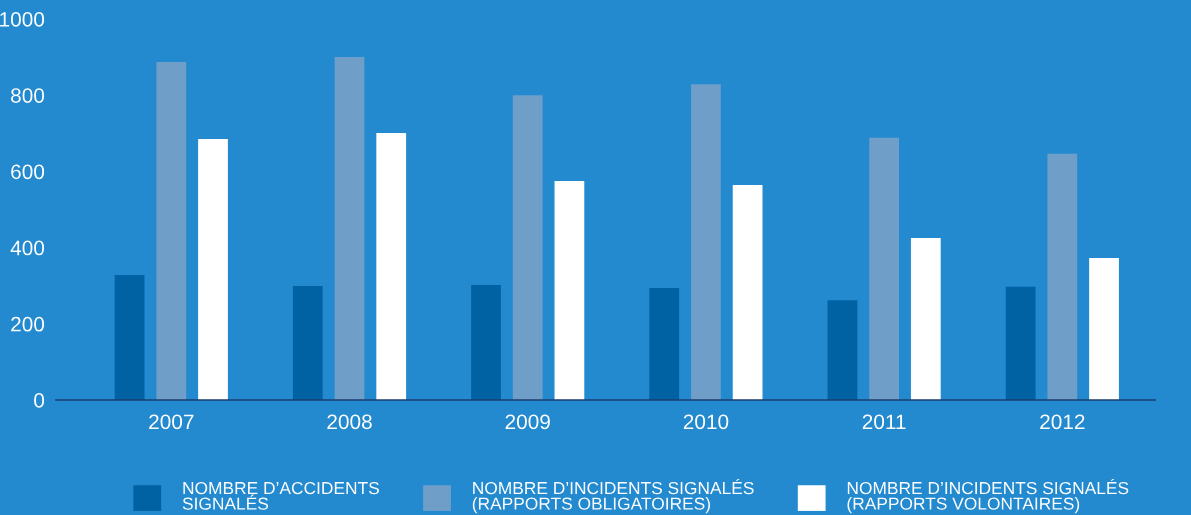 The width and height of the screenshot is (1191, 515). I want to click on y-tick-label: 600, so click(28, 172).